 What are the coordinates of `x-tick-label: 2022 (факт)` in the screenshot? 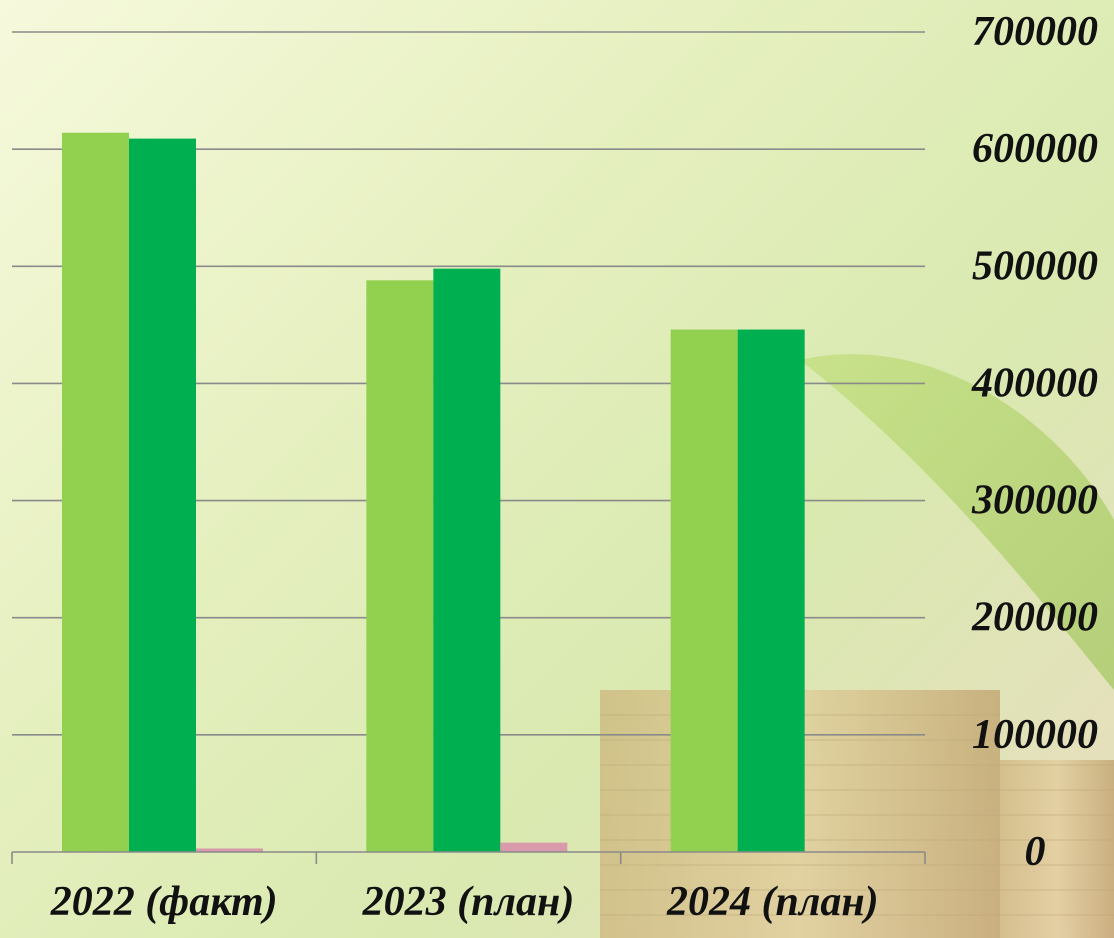 It's located at (164, 902).